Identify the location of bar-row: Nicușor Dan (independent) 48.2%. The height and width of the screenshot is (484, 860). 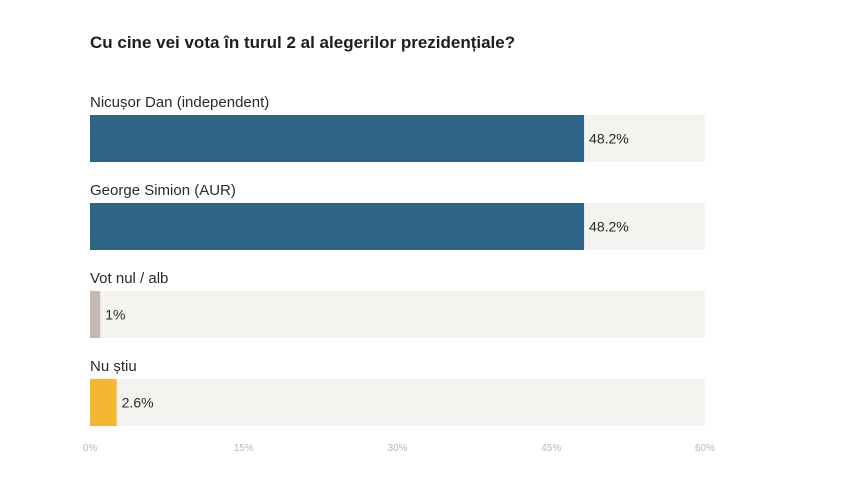
(397, 128).